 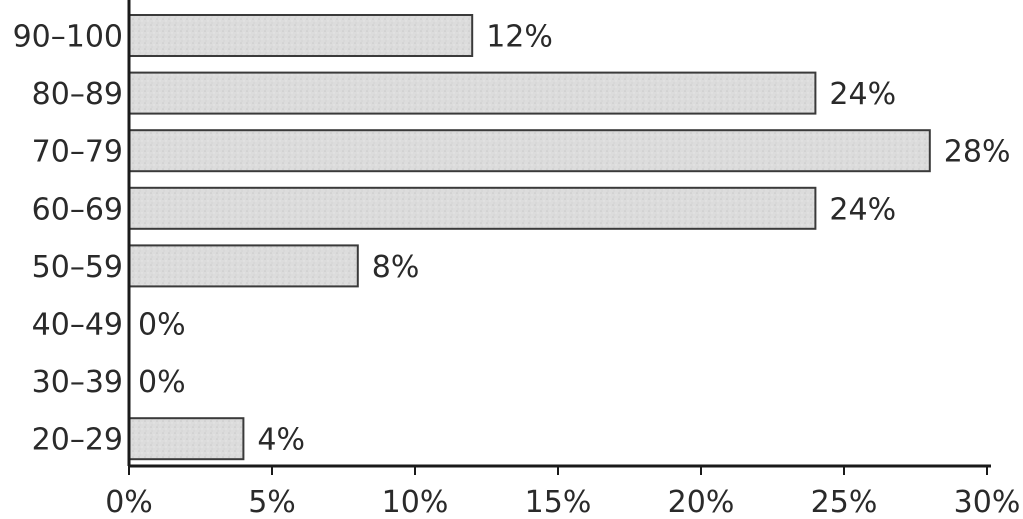 What do you see at coordinates (862, 209) in the screenshot?
I see `value-label-3: 24%` at bounding box center [862, 209].